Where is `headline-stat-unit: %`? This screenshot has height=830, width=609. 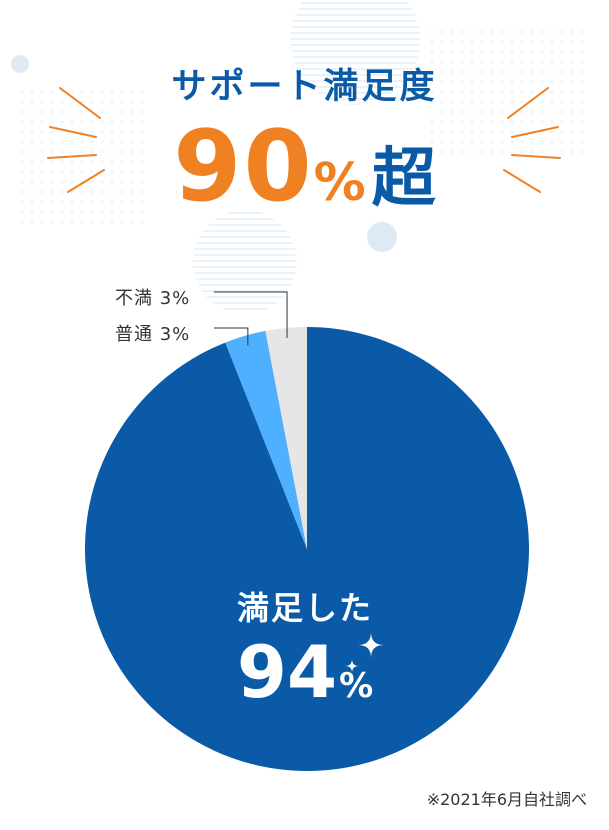
headline-stat-unit: % is located at coordinates (339, 183).